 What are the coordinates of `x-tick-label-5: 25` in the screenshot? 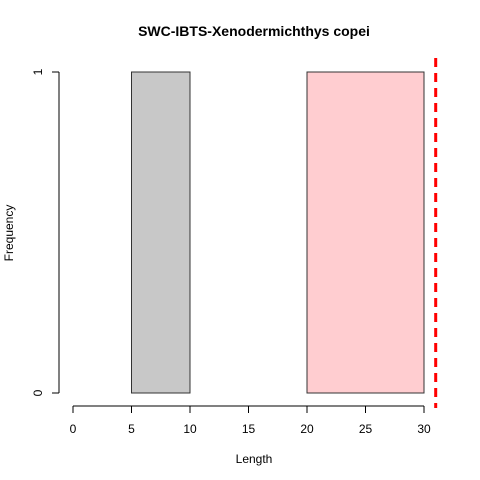 It's located at (366, 429).